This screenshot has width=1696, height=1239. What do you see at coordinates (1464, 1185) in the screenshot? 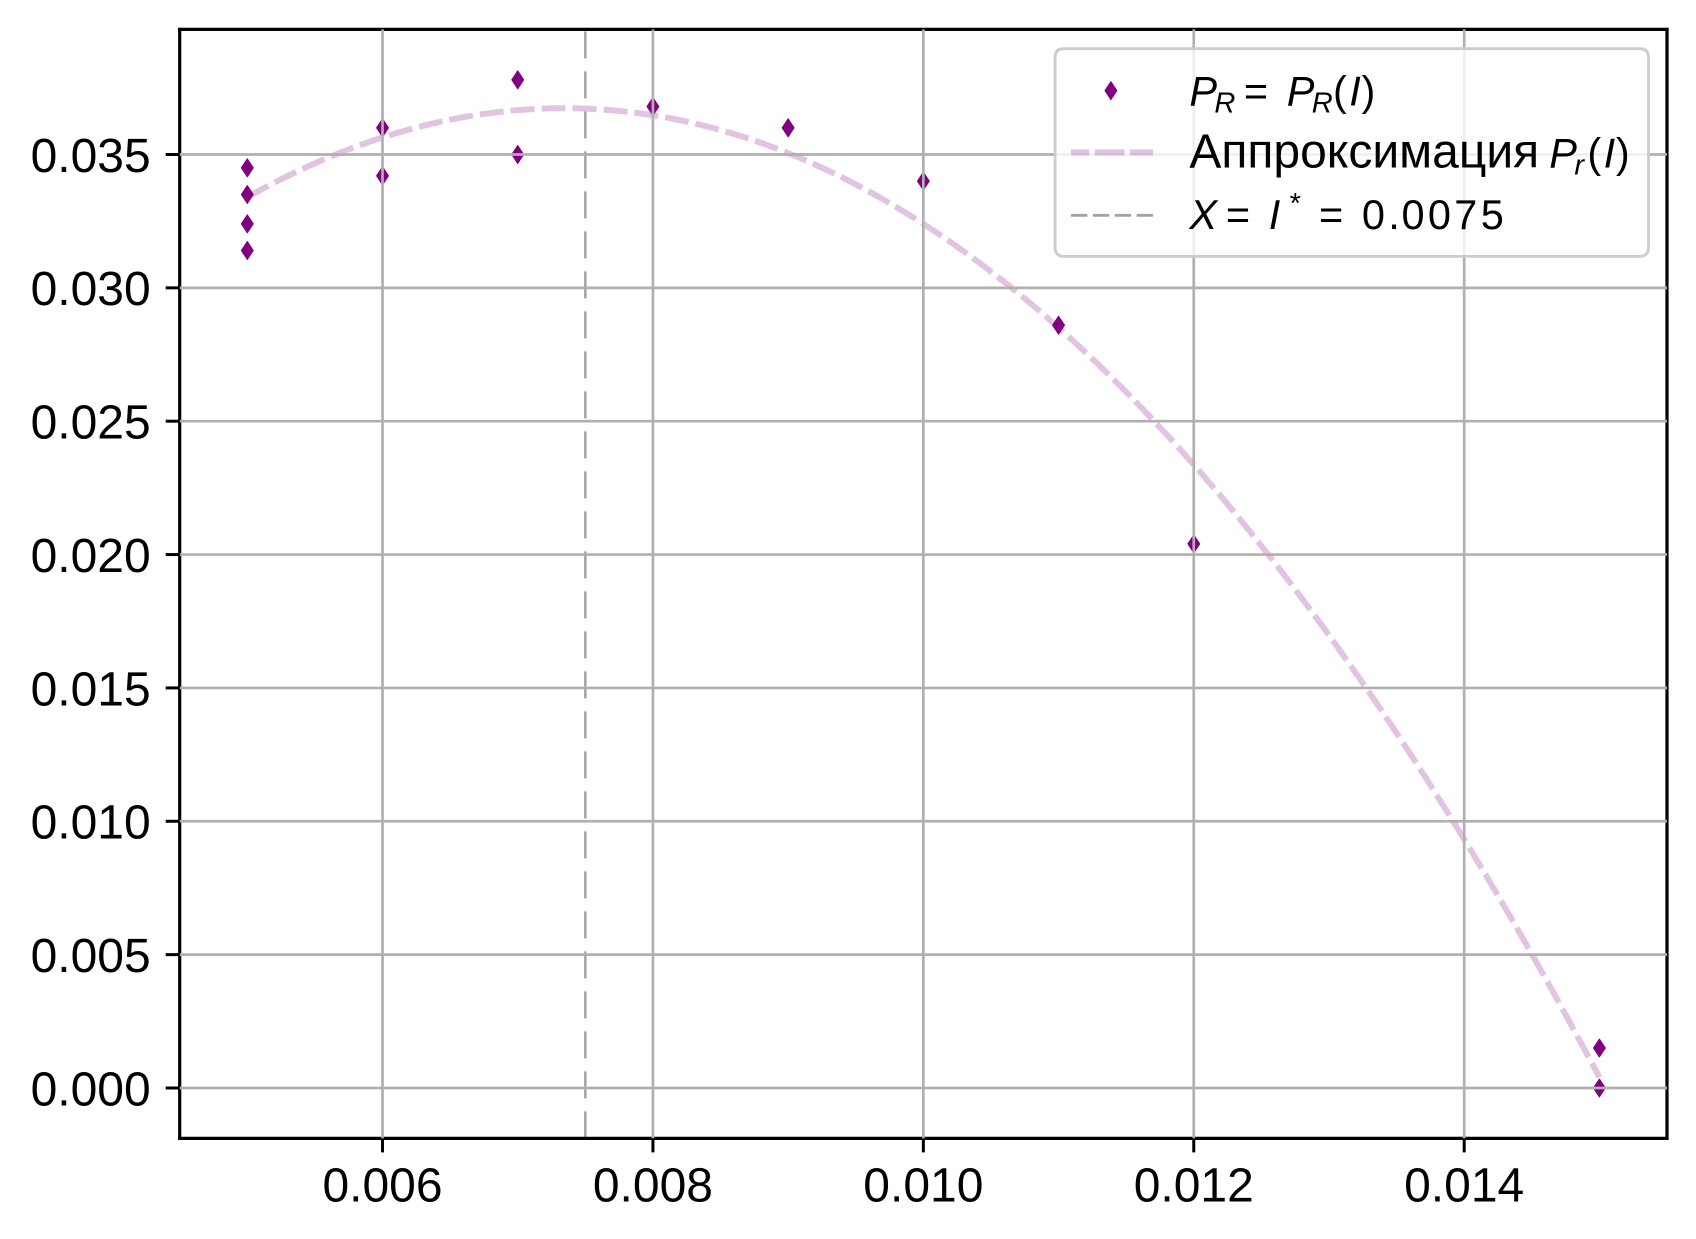
I see `svg-text: 0.014` at bounding box center [1464, 1185].